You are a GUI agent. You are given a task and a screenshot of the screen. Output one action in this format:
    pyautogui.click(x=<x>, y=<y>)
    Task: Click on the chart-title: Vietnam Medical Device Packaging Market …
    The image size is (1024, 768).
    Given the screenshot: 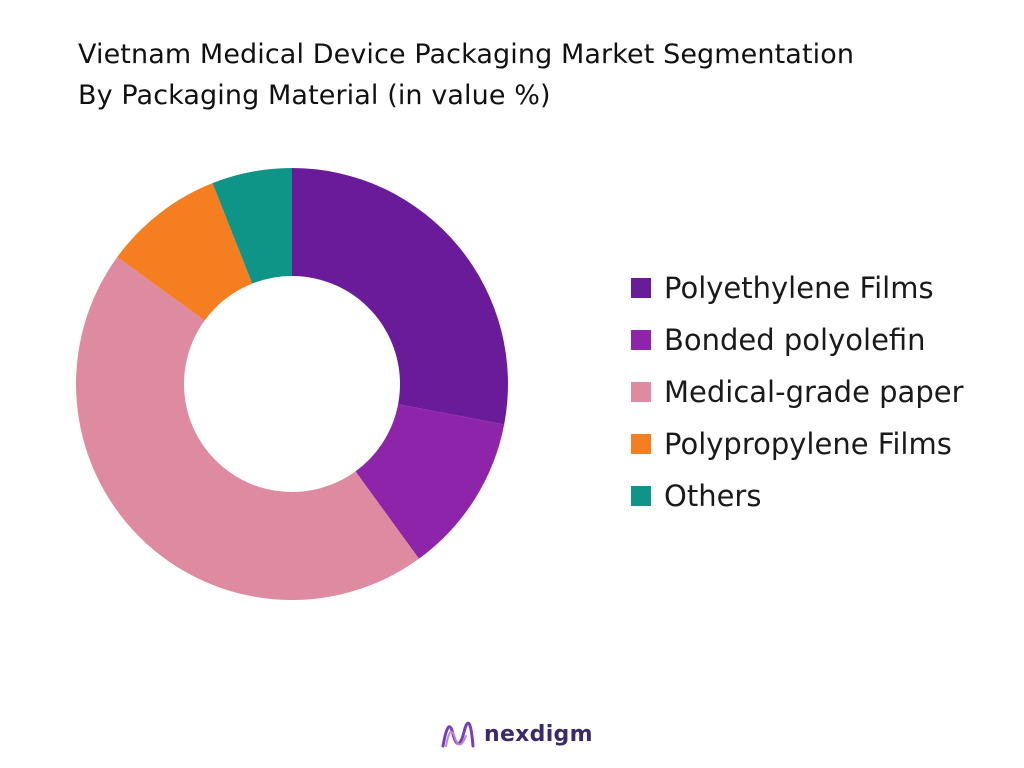 What is the action you would take?
    pyautogui.click(x=538, y=75)
    